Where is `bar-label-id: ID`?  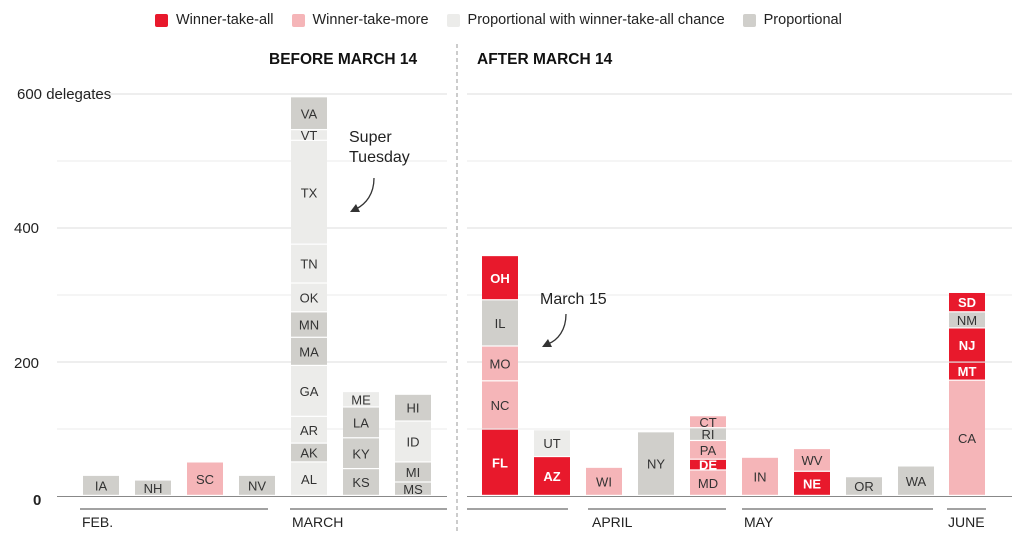 bar-label-id: ID is located at coordinates (413, 442).